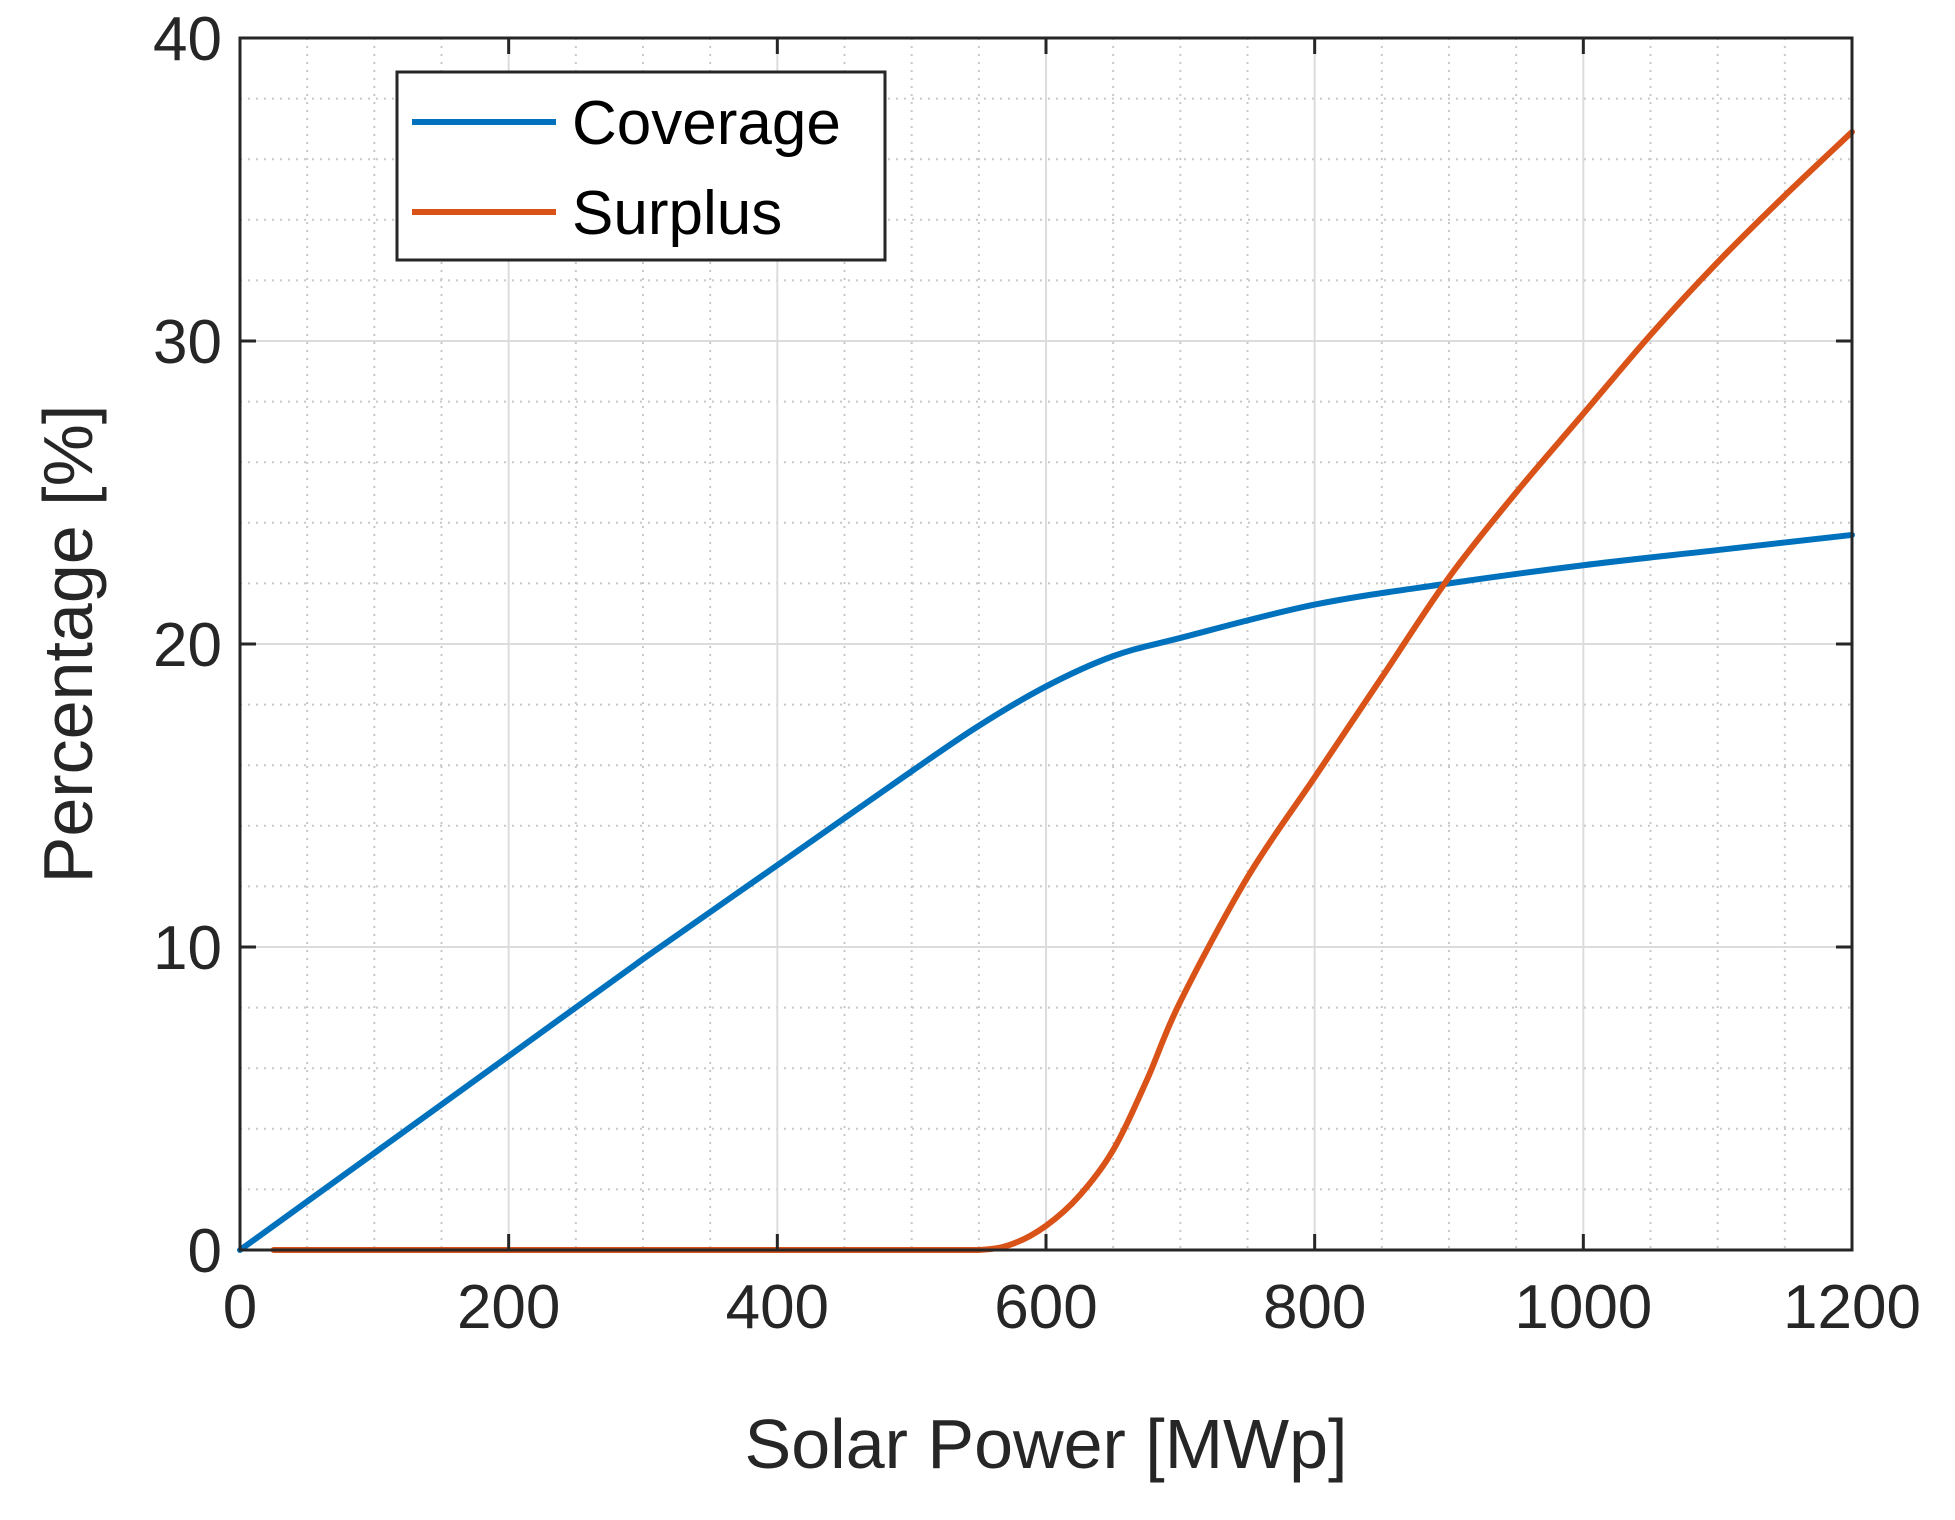 Image resolution: width=1955 pixels, height=1520 pixels. What do you see at coordinates (68, 644) in the screenshot?
I see `y-axis-label: Percentage [%]` at bounding box center [68, 644].